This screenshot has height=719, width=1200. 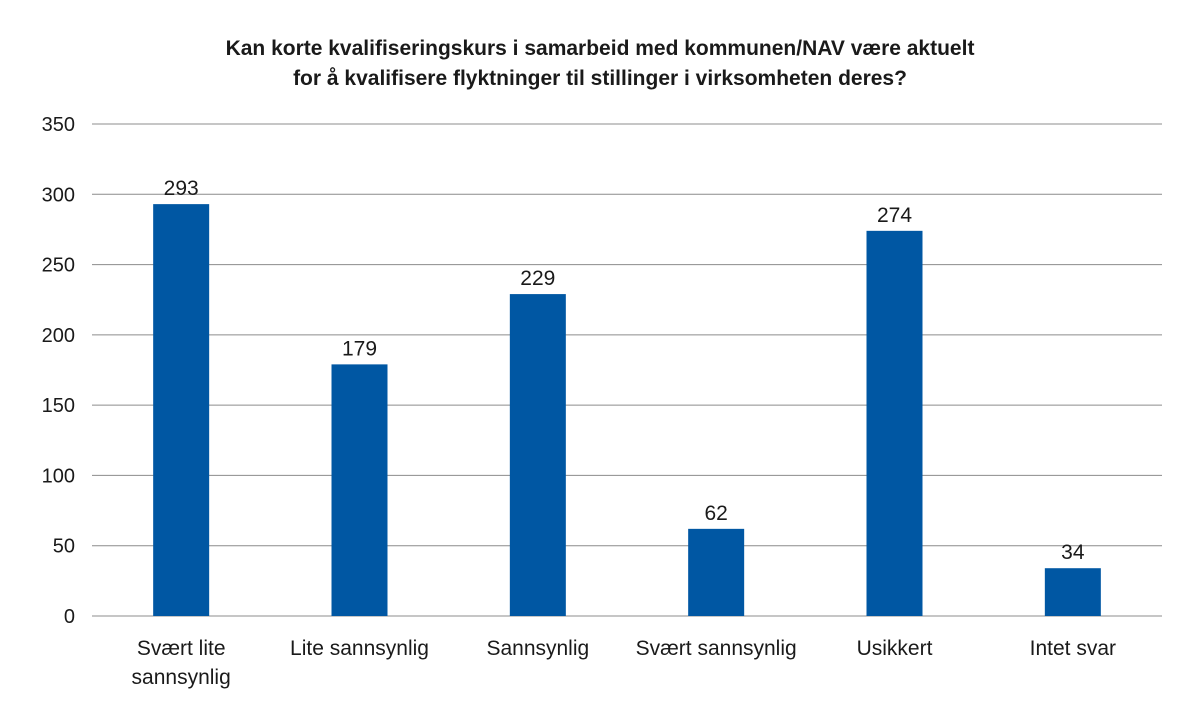 I want to click on x-tick-label: Lite sannsynlig, so click(x=359, y=648).